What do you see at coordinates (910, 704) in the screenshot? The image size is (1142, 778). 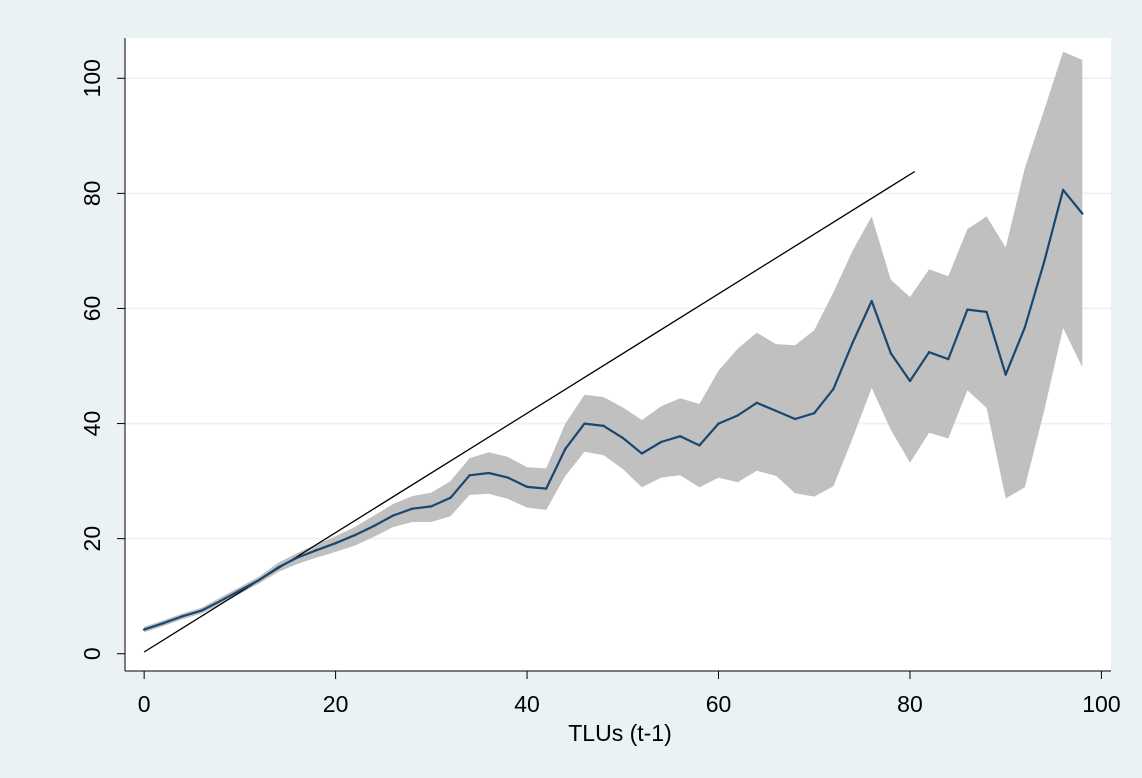 I see `x-tick-label: 80` at bounding box center [910, 704].